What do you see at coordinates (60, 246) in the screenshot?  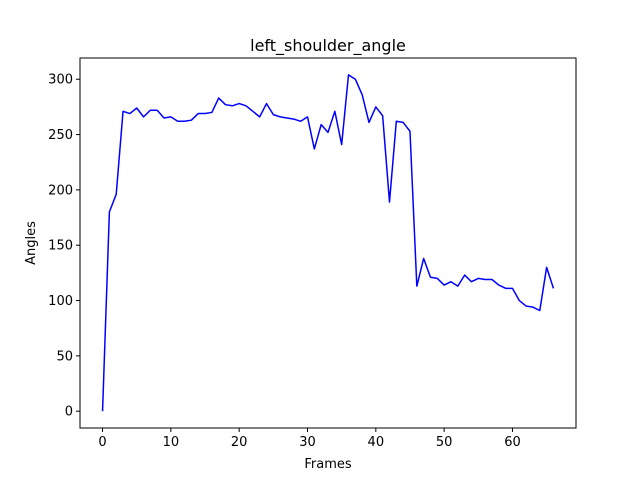 I see `y-tick-label: 150` at bounding box center [60, 246].